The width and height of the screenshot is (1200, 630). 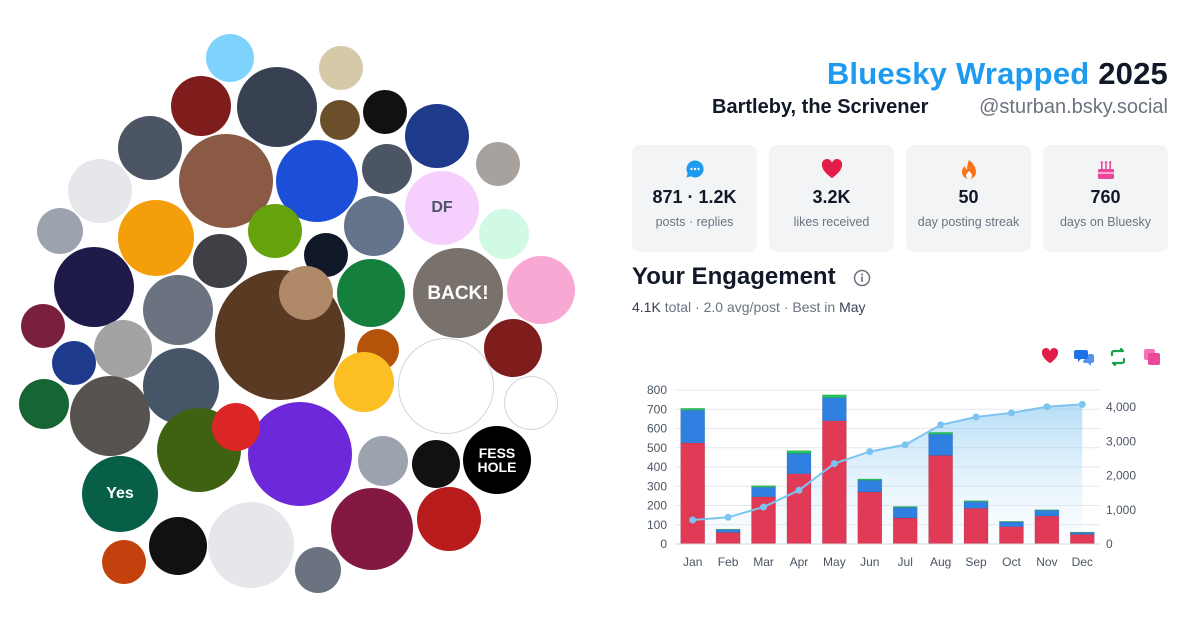 What do you see at coordinates (1118, 359) in the screenshot?
I see `repost-icon` at bounding box center [1118, 359].